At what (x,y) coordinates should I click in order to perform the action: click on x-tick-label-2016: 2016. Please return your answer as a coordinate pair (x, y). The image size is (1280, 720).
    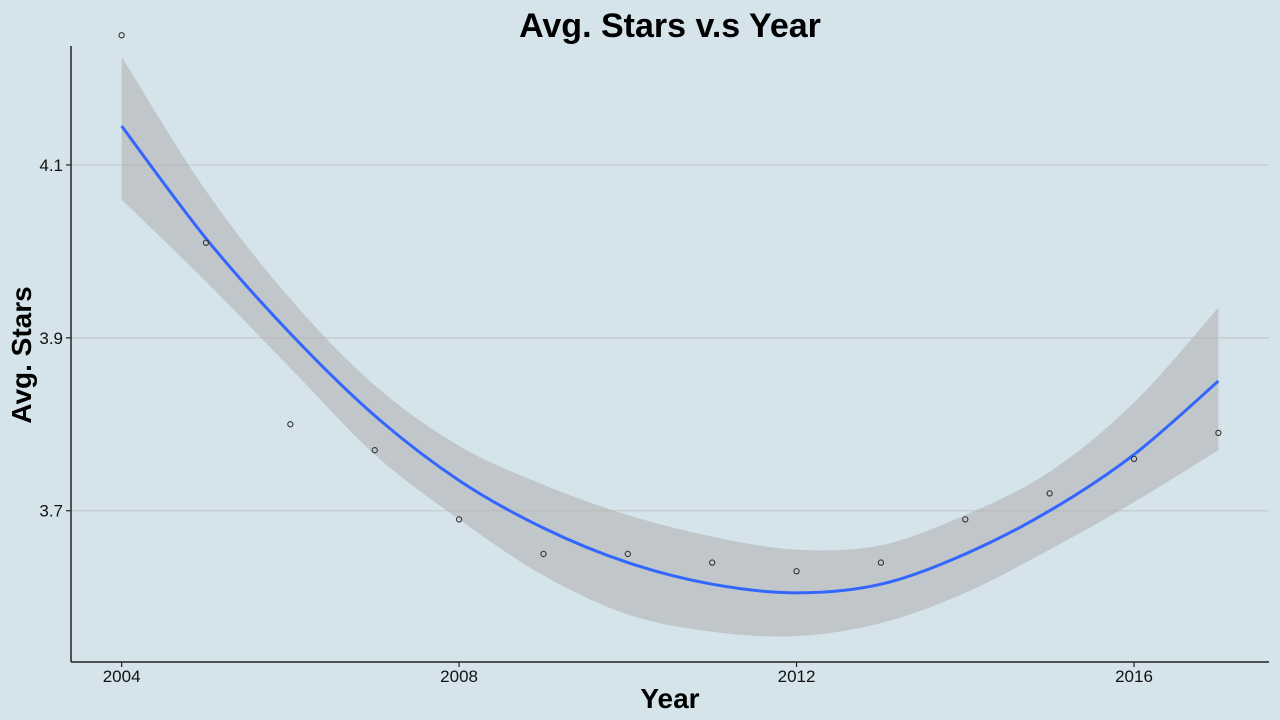
    Looking at the image, I should click on (1134, 676).